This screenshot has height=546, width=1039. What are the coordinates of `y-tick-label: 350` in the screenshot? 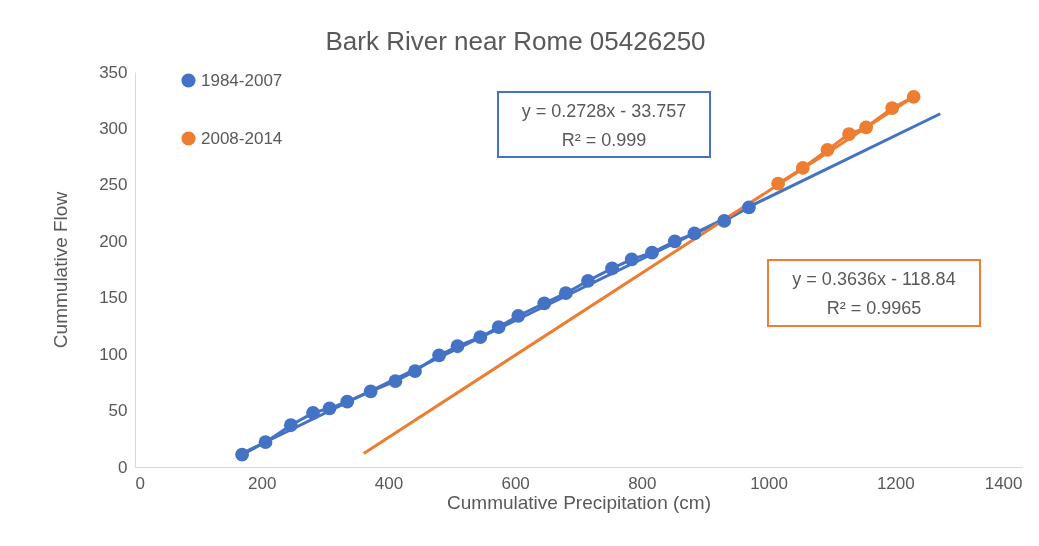 It's located at (113, 72).